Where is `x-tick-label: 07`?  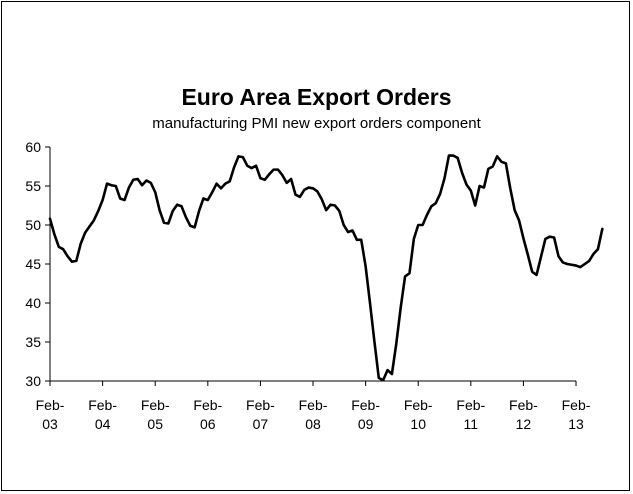 x-tick-label: 07 is located at coordinates (261, 424).